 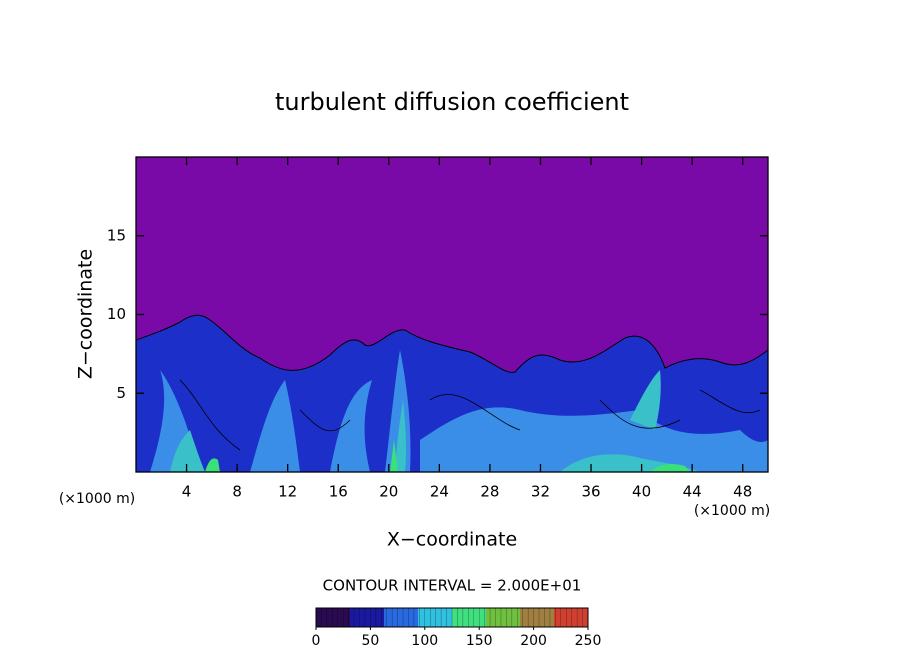 I want to click on x-tick-label: 32, so click(x=540, y=492).